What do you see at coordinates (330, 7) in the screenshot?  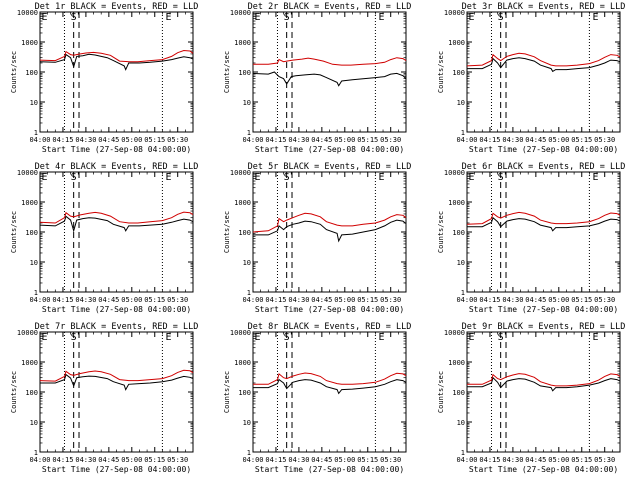 I see `panel-title: Det 2r BLACK = Events, RED = LLD` at bounding box center [330, 7].